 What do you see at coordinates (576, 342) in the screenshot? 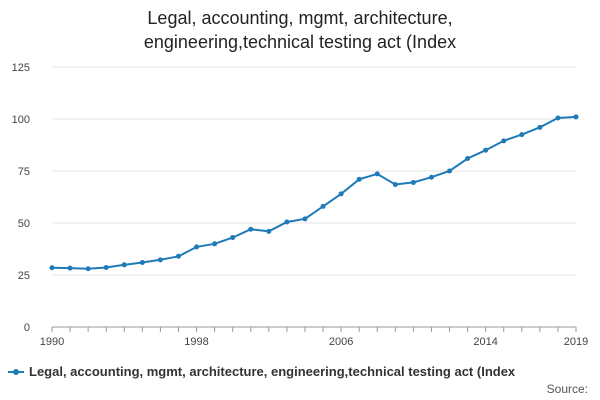
I see `x-tick-label: 2019` at bounding box center [576, 342].